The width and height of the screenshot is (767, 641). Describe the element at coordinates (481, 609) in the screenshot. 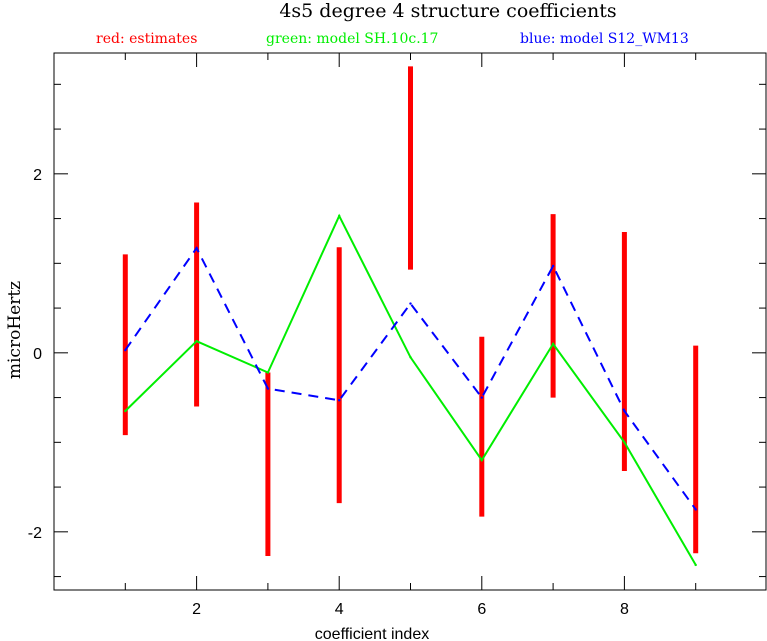

I see `x-tick-label: 6` at that location.